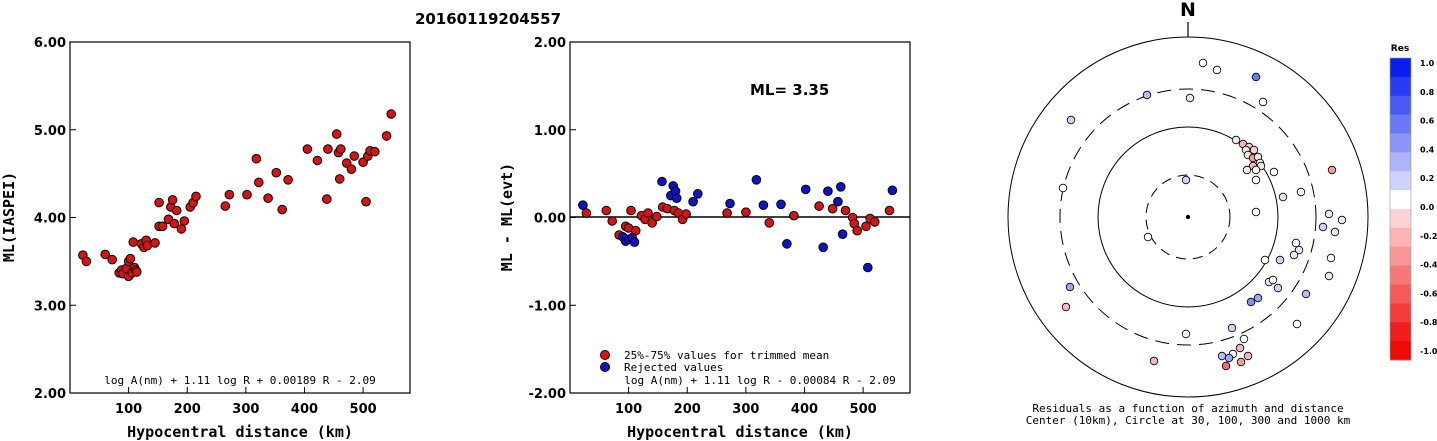 This screenshot has height=441, width=1437. I want to click on plot1-y-tick-label: 6.00, so click(50, 43).